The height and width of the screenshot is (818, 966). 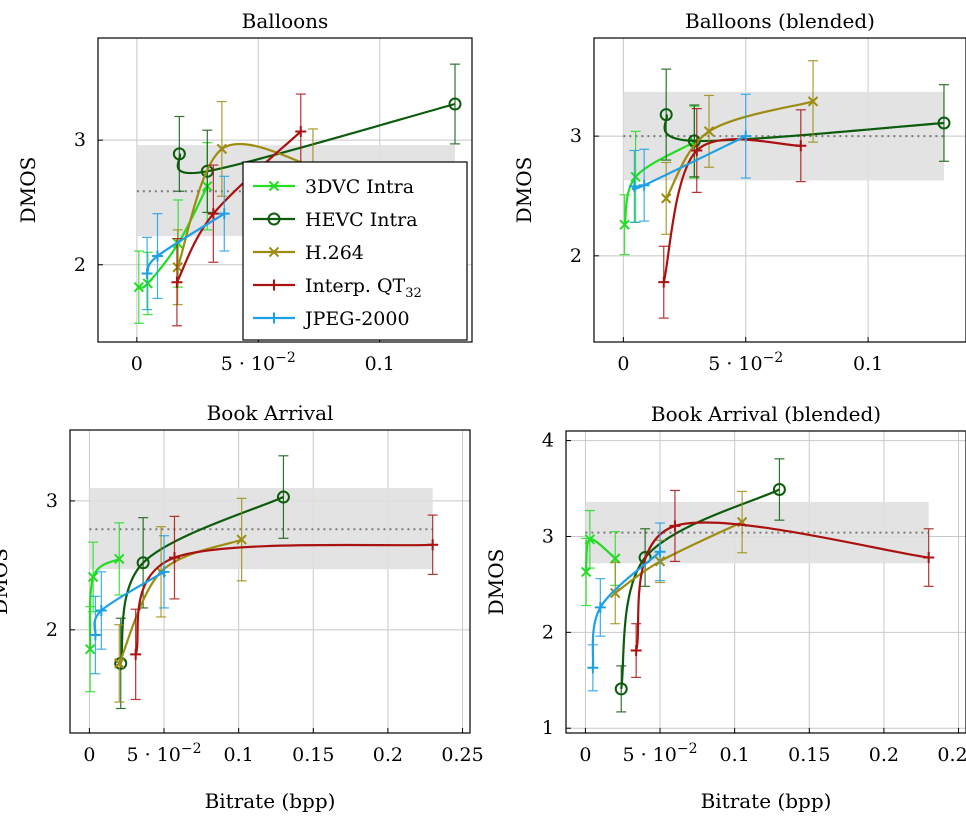 I want to click on chart-title: Book Arrival, so click(x=270, y=413).